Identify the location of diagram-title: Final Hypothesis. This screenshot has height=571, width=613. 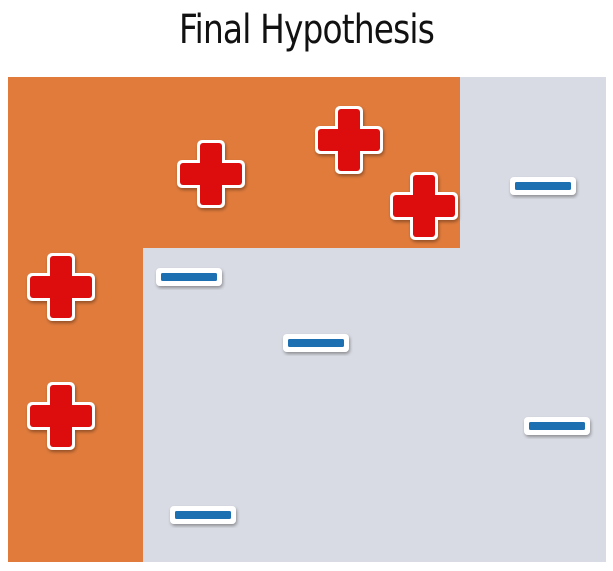
(307, 30).